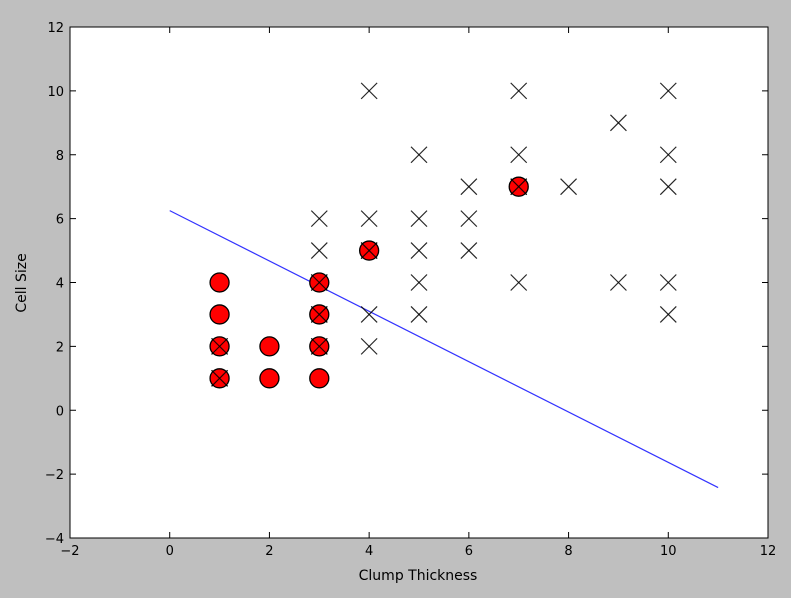  I want to click on x-tick-label: 12, so click(768, 551).